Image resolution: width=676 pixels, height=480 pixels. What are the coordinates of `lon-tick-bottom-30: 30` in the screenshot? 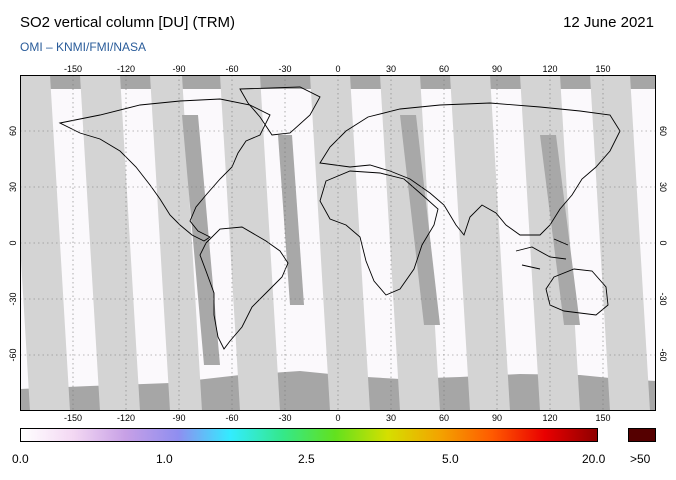 It's located at (391, 418).